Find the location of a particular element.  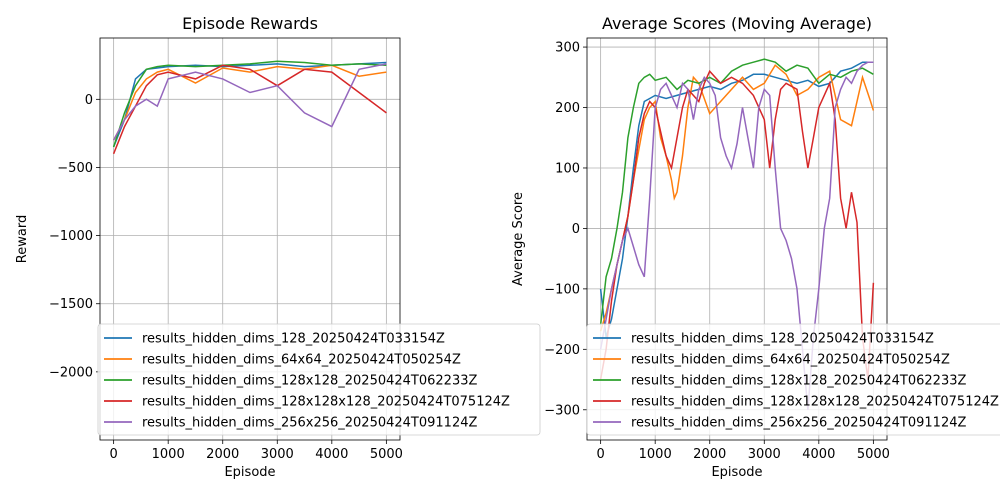

y-tick-label: −100 is located at coordinates (562, 289).